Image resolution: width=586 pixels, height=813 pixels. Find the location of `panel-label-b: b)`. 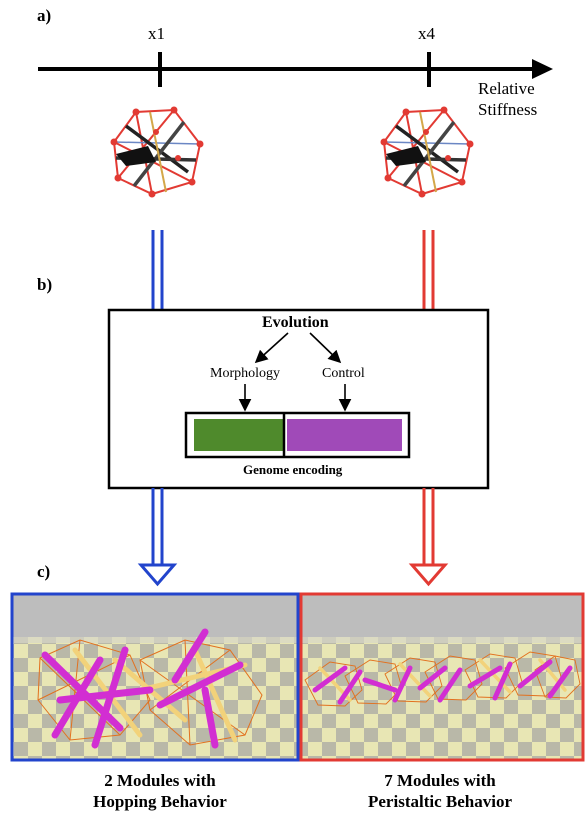

panel-label-b: b) is located at coordinates (45, 284).